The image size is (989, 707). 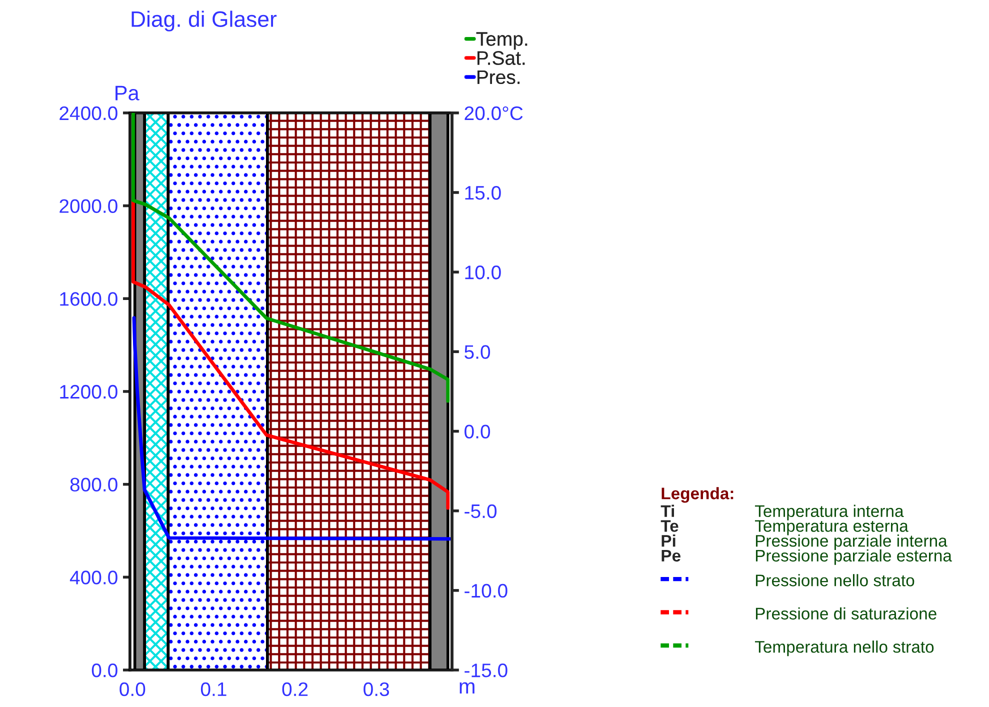 What do you see at coordinates (295, 689) in the screenshot?
I see `x-tick-label: 0.2` at bounding box center [295, 689].